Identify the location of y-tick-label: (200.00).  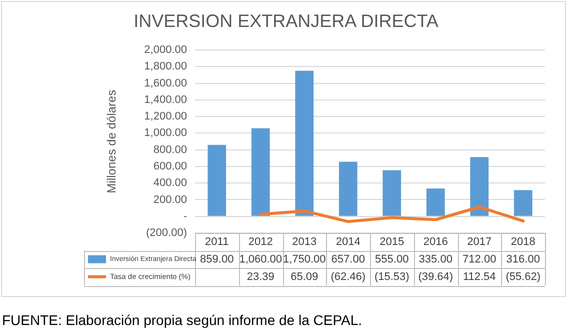
(166, 233).